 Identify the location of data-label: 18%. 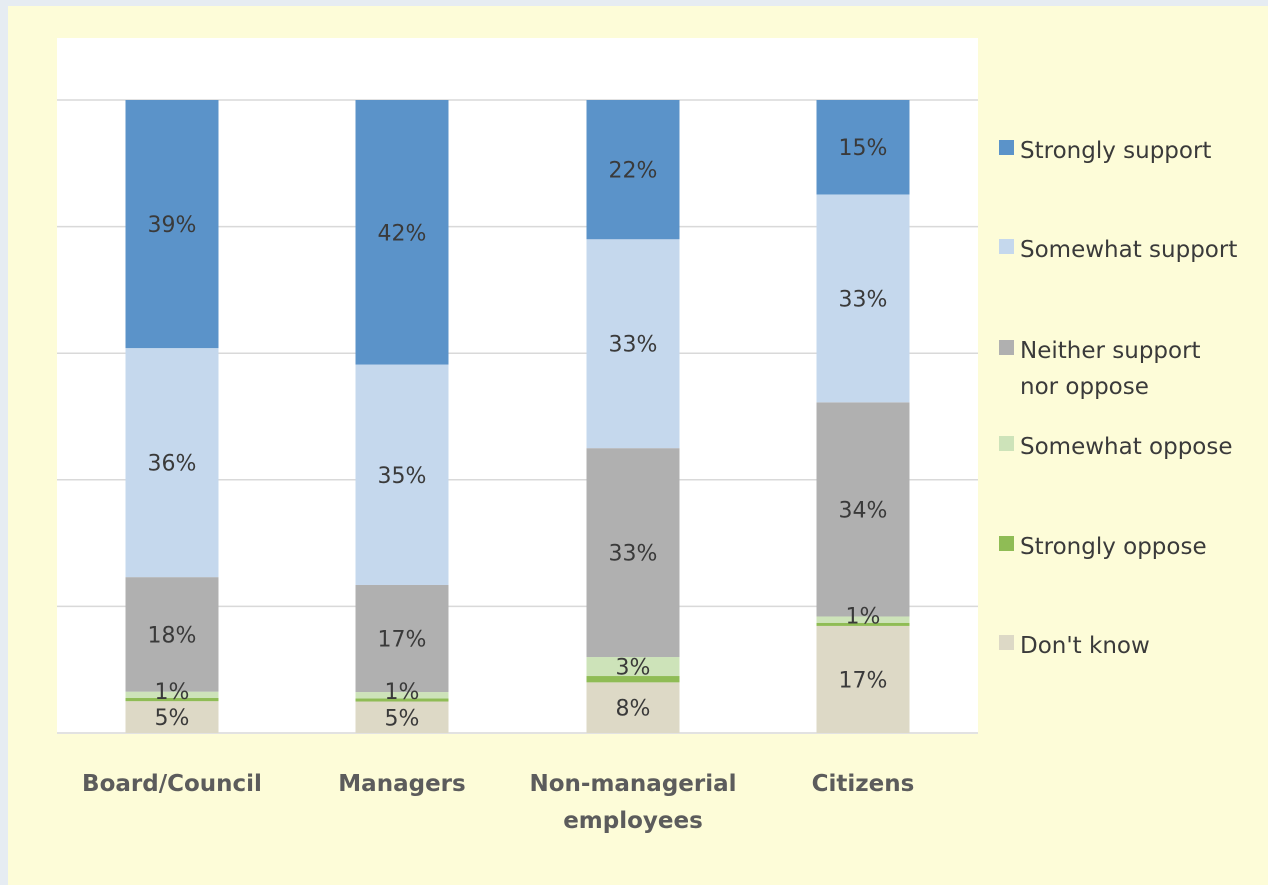
(172, 635).